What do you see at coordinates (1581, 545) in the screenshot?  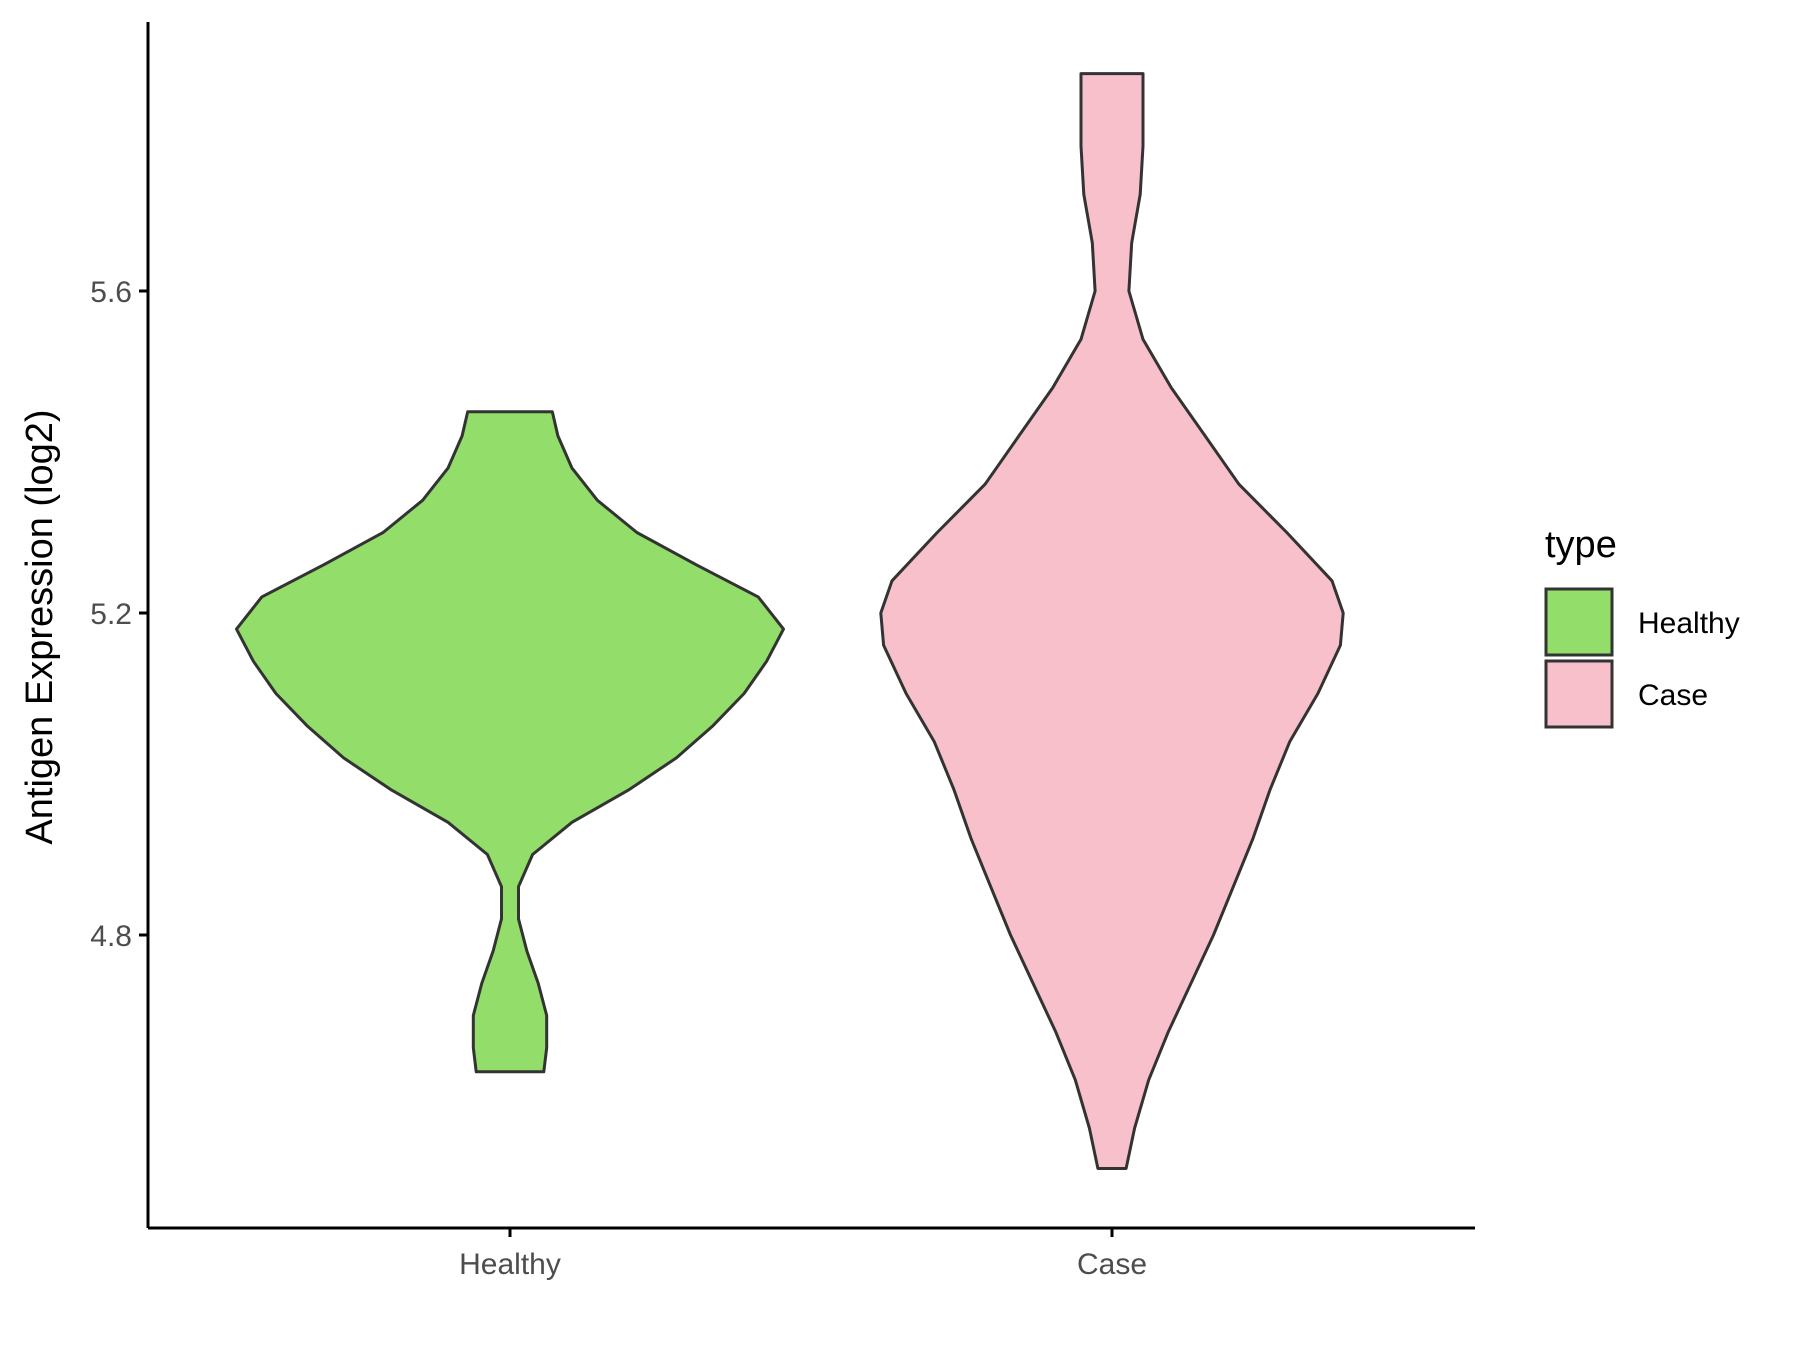 I see `legend-title: type` at bounding box center [1581, 545].